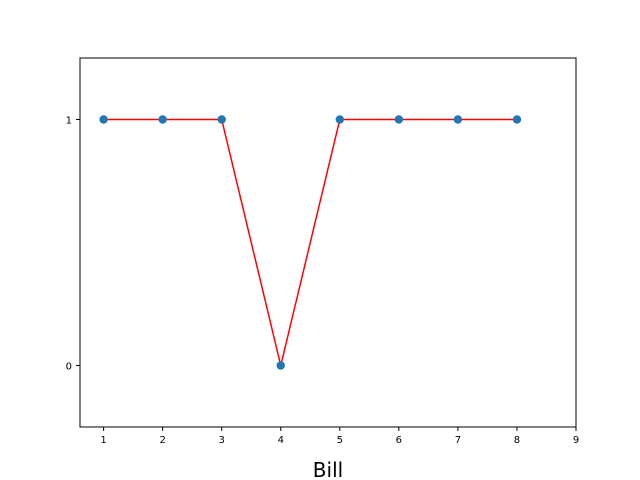 The height and width of the screenshot is (480, 640). I want to click on x-tick-label: 4, so click(281, 440).